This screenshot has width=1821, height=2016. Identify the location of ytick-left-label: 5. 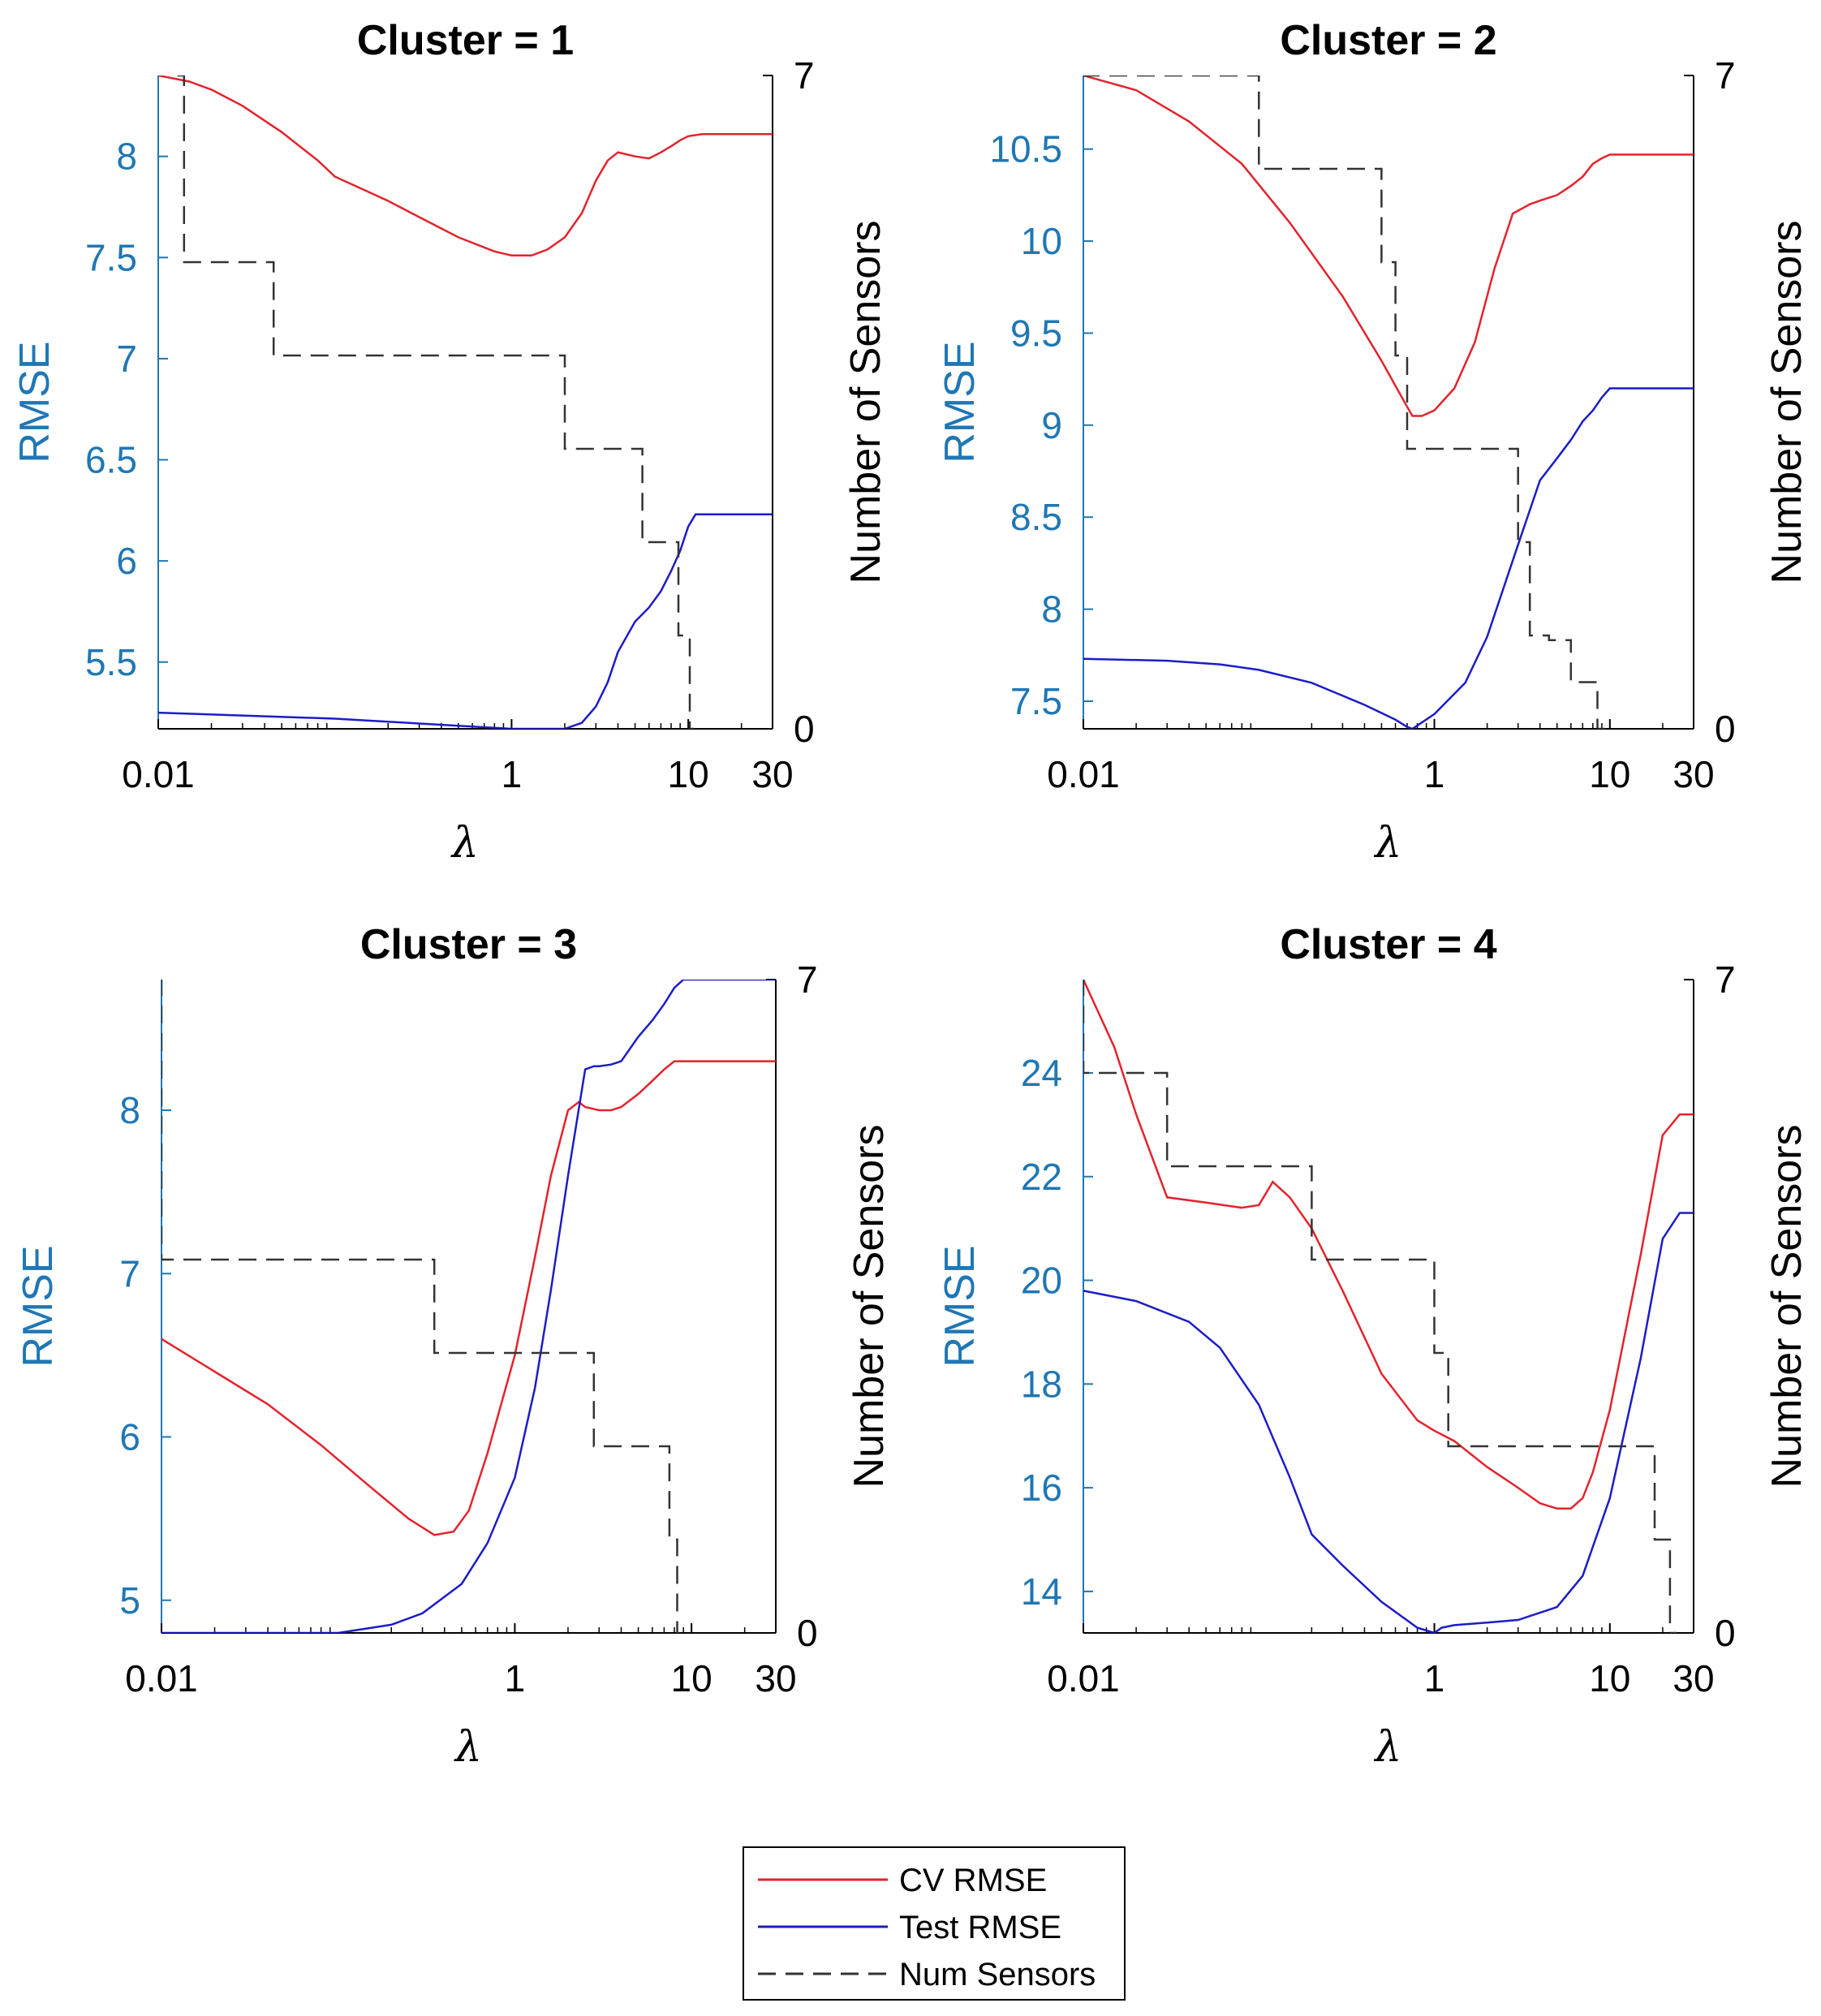
(130, 1601).